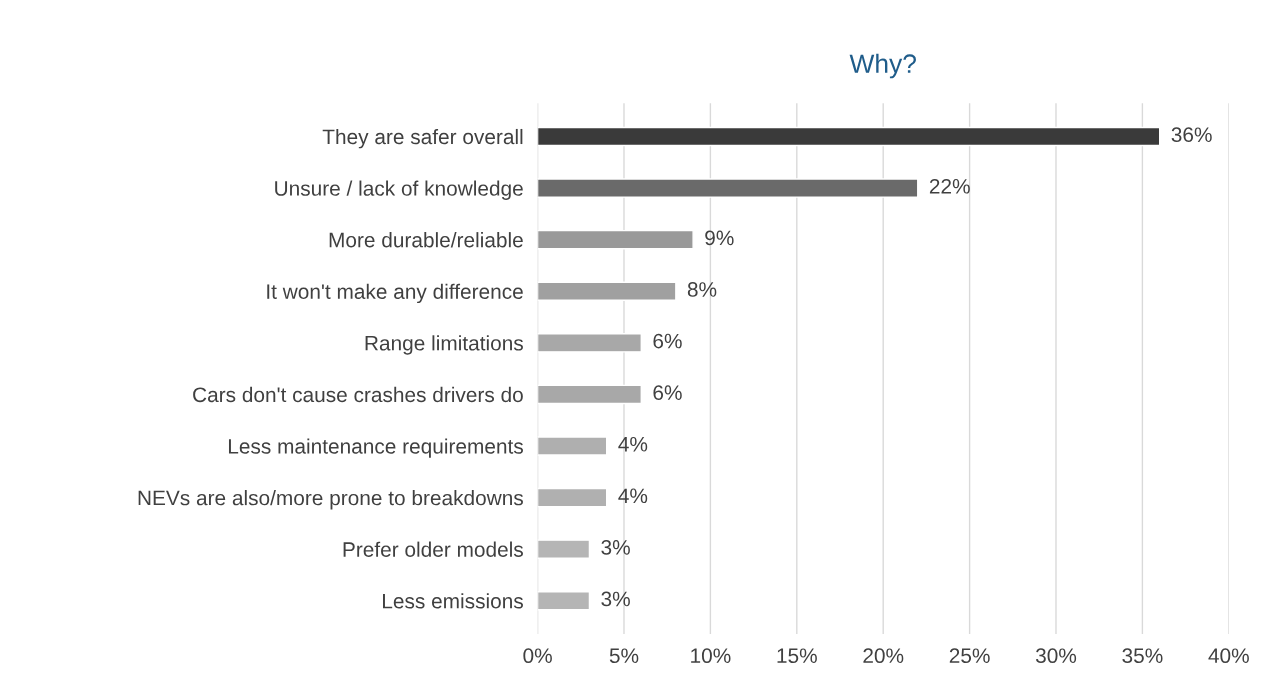 This screenshot has height=689, width=1280. Describe the element at coordinates (537, 656) in the screenshot. I see `x-tick-label: 0%` at that location.